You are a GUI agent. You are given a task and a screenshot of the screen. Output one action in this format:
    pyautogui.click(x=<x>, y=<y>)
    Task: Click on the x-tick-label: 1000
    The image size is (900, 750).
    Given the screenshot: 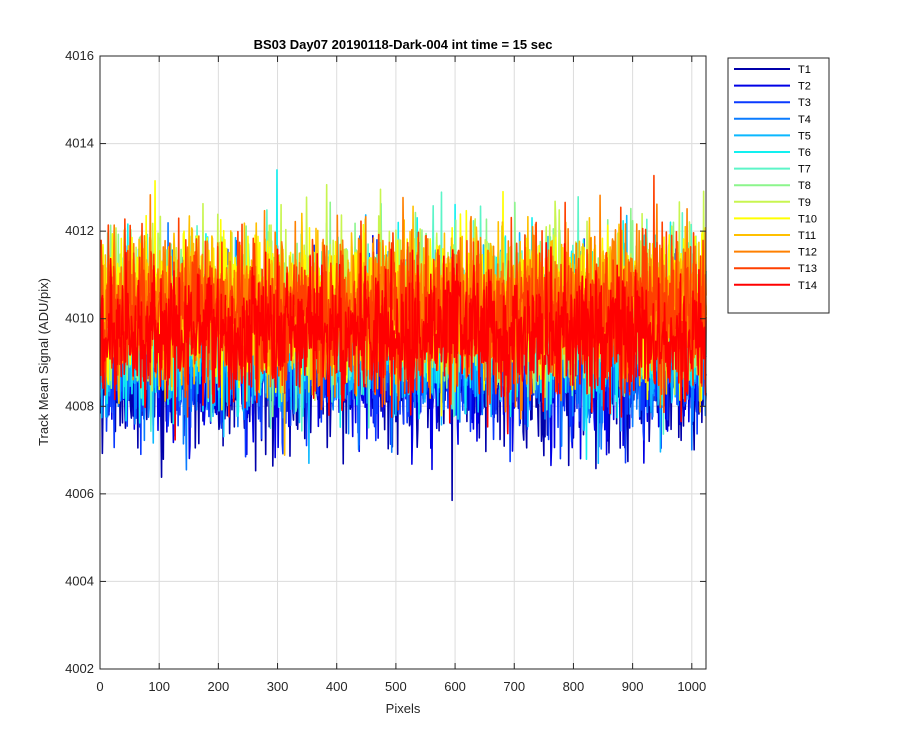 What is the action you would take?
    pyautogui.click(x=691, y=686)
    